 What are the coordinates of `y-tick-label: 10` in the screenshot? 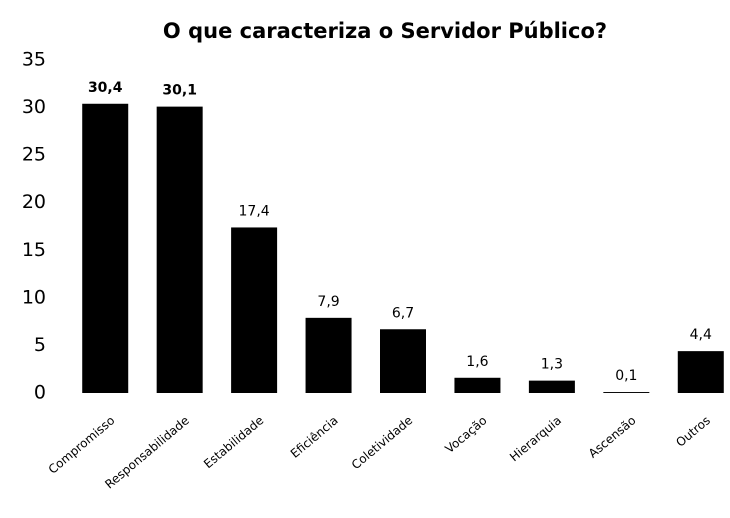 It's located at (34, 297).